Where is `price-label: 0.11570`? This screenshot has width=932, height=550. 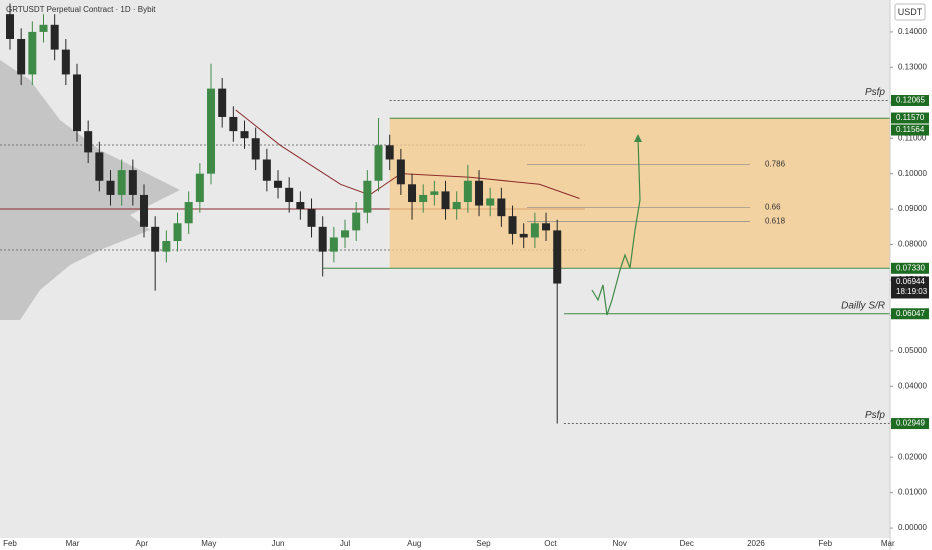
price-label: 0.11570 is located at coordinates (910, 117).